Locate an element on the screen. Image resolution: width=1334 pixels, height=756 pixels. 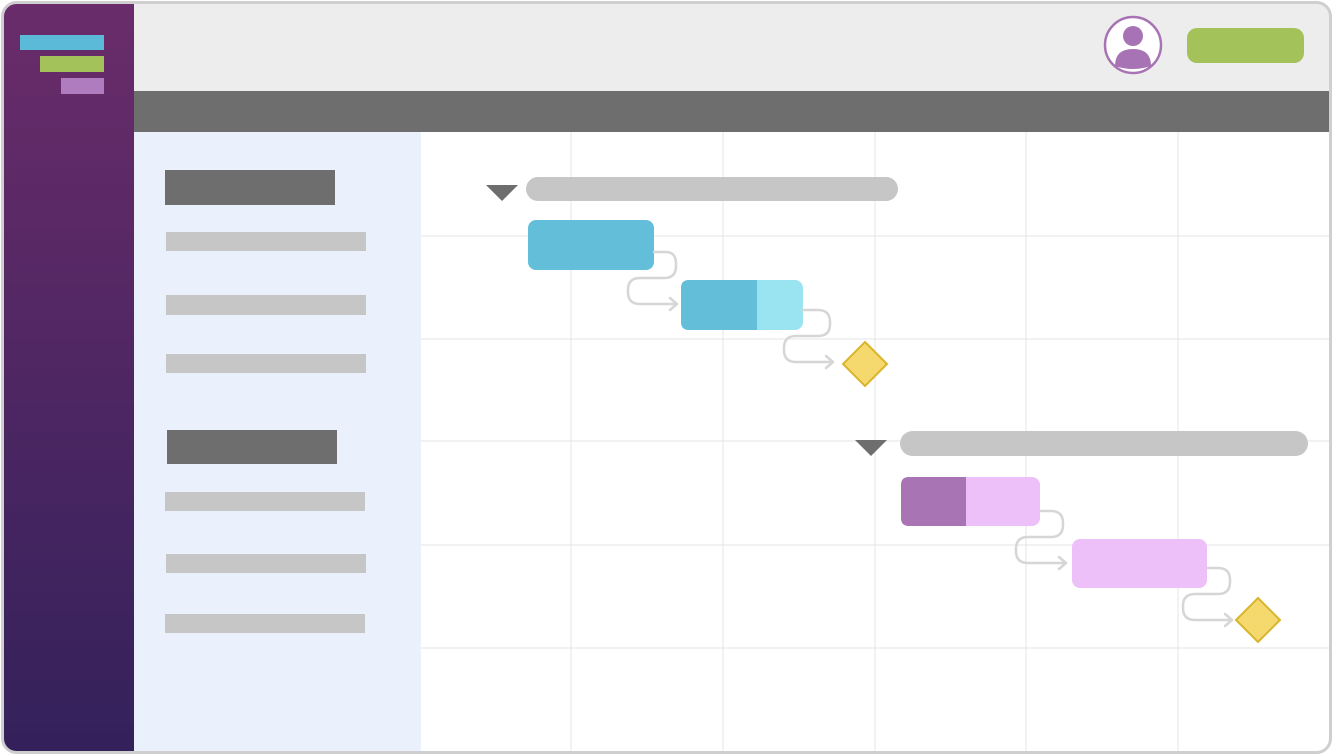
action-button is located at coordinates (1245, 45).